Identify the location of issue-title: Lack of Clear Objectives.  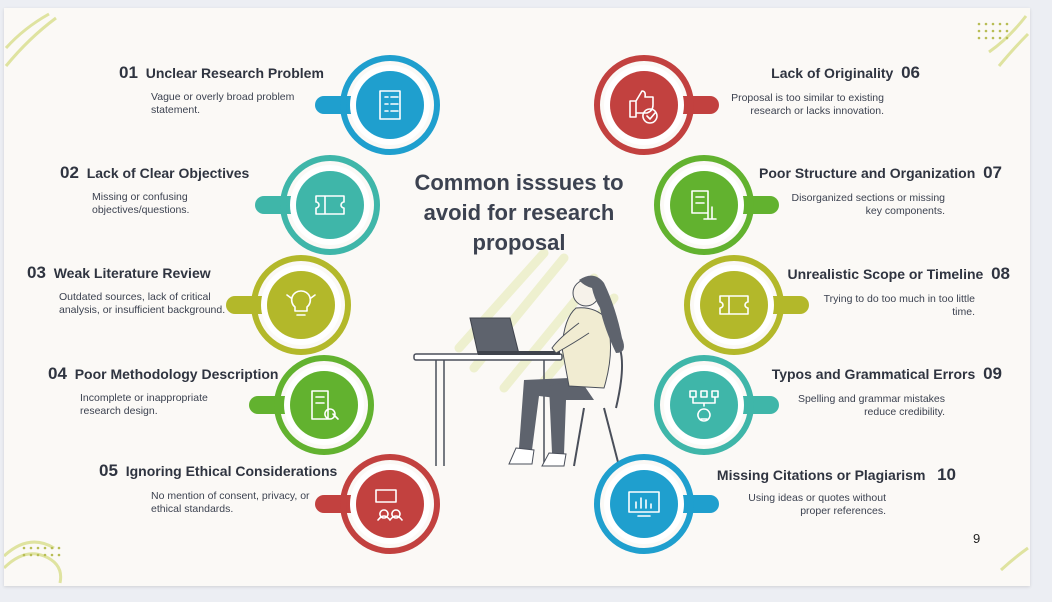
(168, 173).